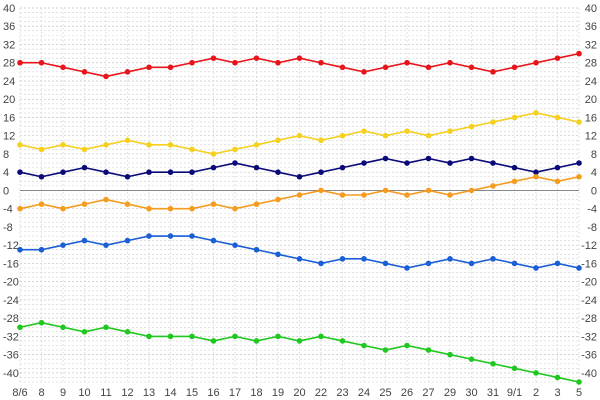 This screenshot has height=400, width=600. What do you see at coordinates (213, 393) in the screenshot?
I see `x-tick-label: 16` at bounding box center [213, 393].